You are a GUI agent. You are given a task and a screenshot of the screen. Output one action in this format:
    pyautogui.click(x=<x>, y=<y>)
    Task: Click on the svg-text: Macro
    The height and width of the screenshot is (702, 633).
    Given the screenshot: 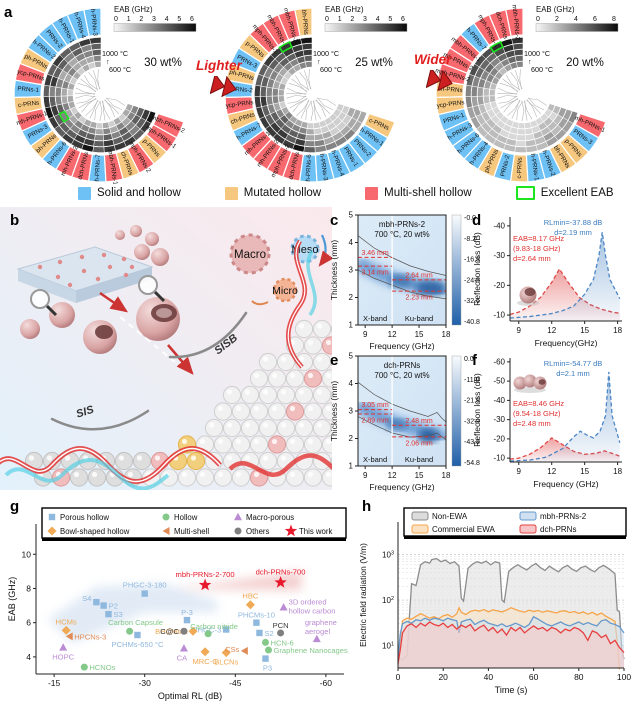 What is the action you would take?
    pyautogui.click(x=250, y=255)
    